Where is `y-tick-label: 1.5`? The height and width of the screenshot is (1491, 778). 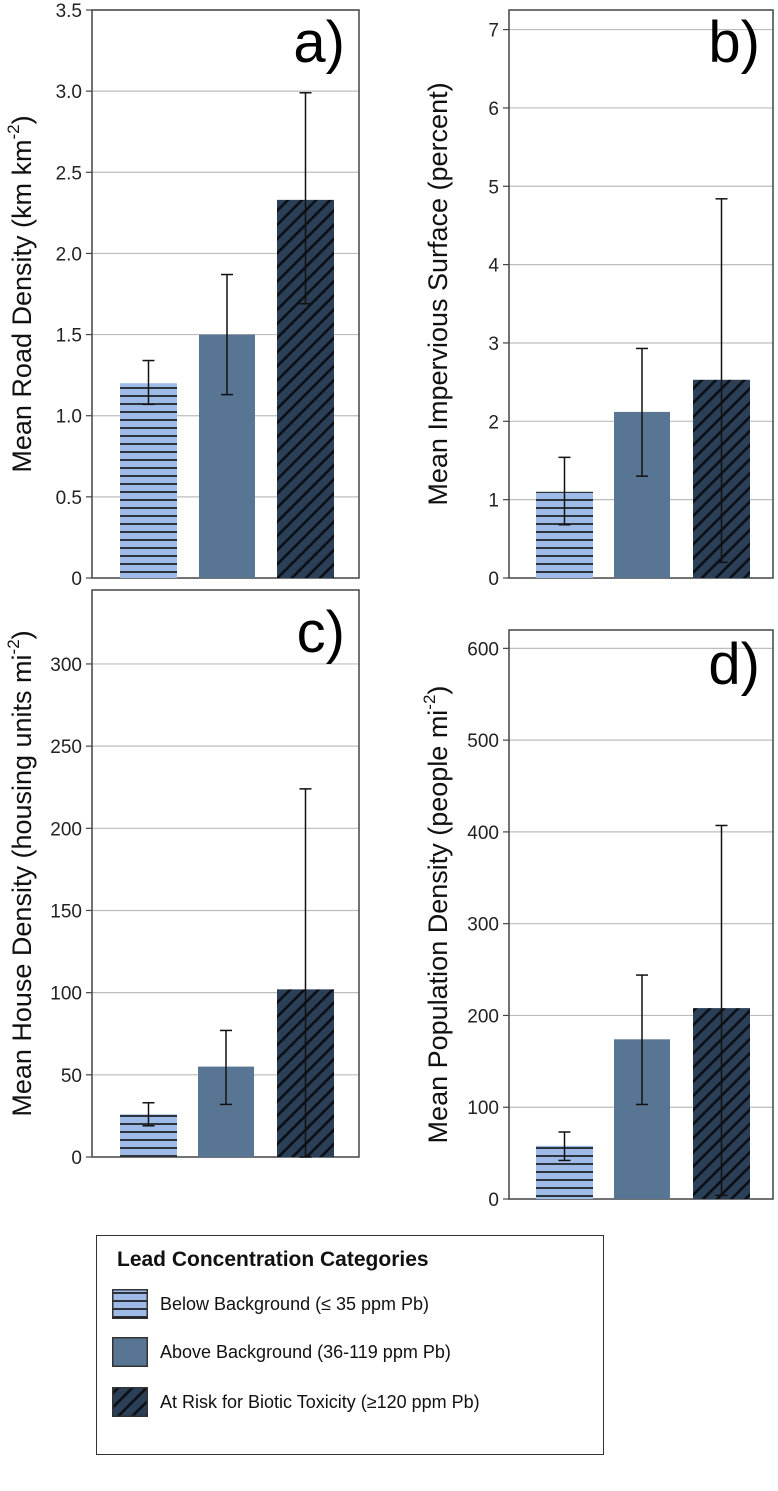 y-tick-label: 1.5 is located at coordinates (69, 336).